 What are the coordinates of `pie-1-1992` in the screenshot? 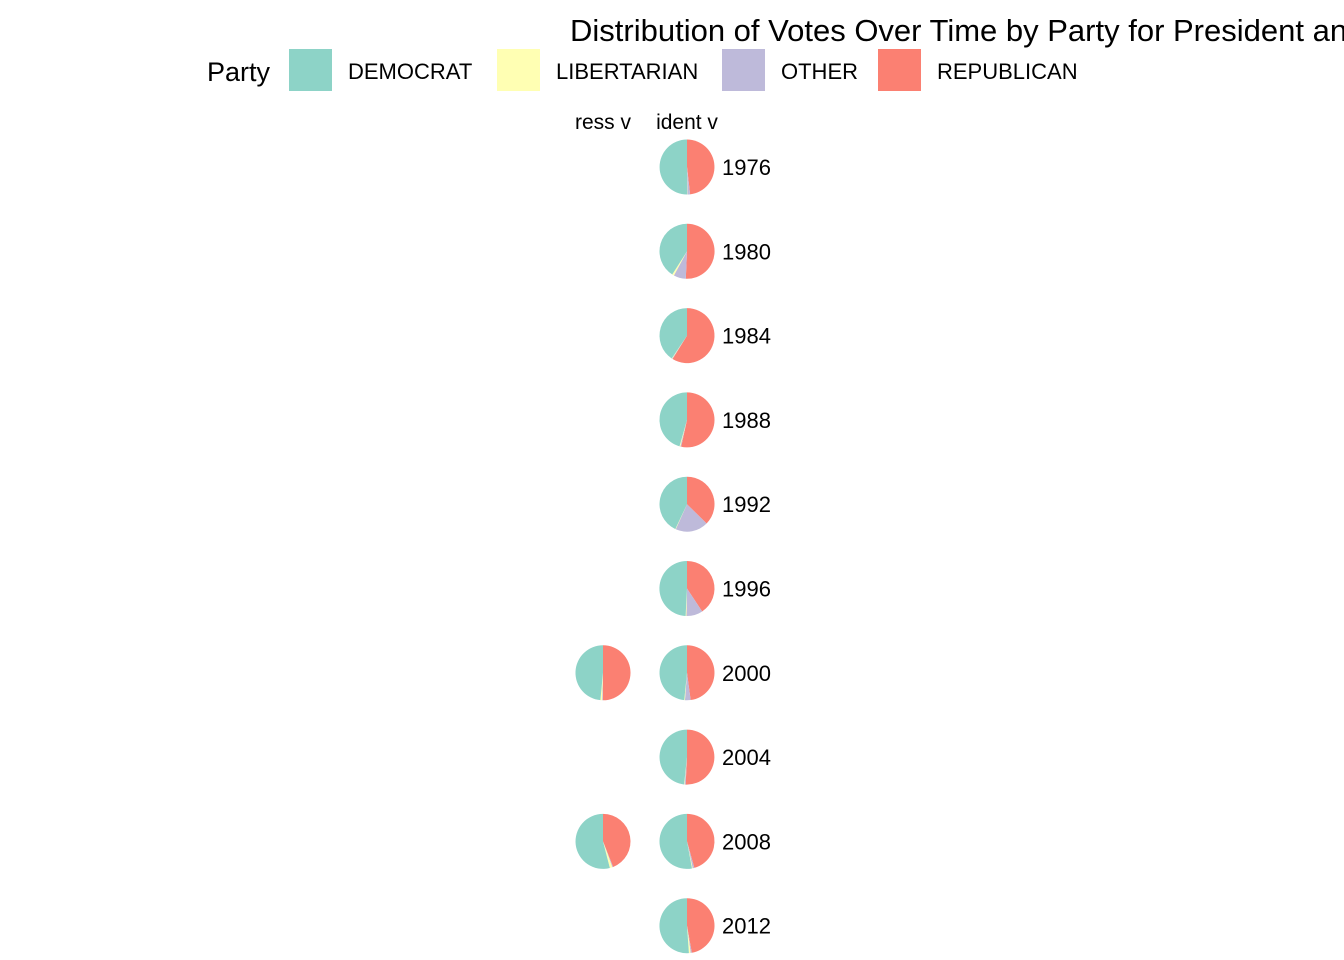 It's located at (687, 504).